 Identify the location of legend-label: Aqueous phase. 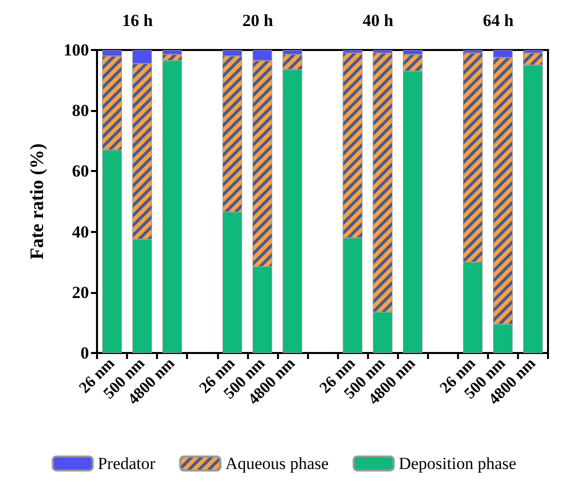
(277, 463).